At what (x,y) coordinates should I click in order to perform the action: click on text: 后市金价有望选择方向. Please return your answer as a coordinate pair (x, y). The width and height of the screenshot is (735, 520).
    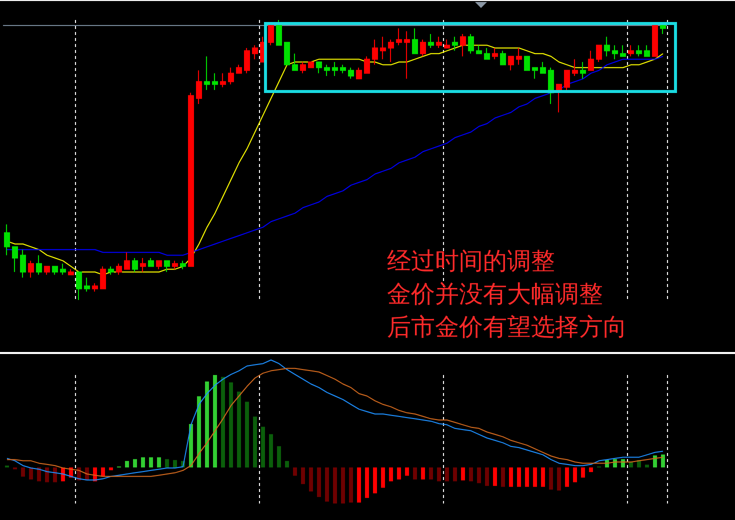
    Looking at the image, I should click on (507, 327).